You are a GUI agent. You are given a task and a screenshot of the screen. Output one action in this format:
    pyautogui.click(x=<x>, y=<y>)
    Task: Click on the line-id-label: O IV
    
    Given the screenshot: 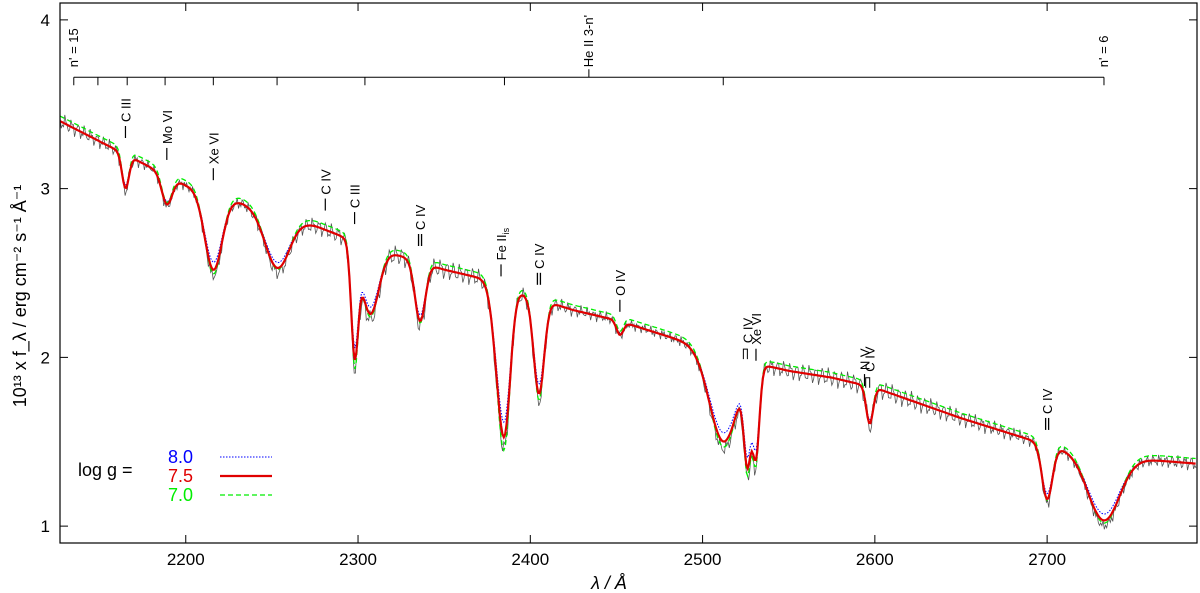 What is the action you would take?
    pyautogui.click(x=620, y=282)
    